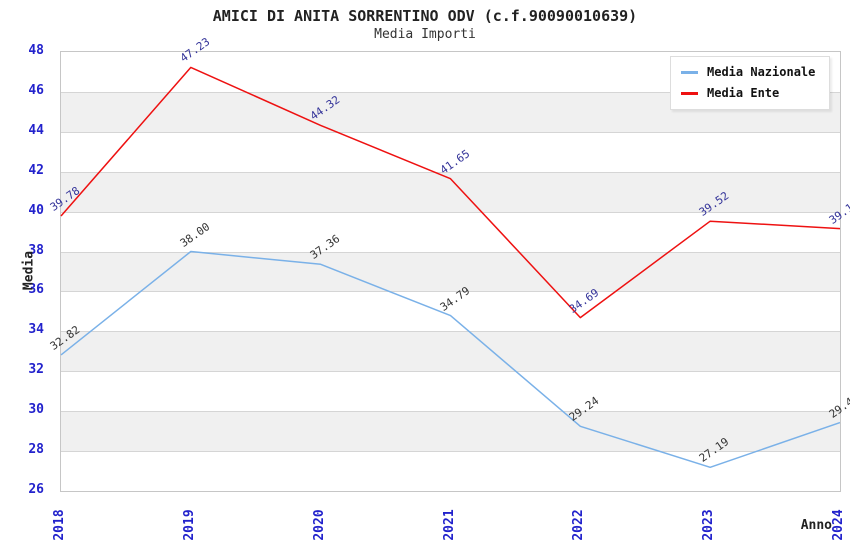  Describe the element at coordinates (36, 330) in the screenshot. I see `y-tick-label: 34` at that location.